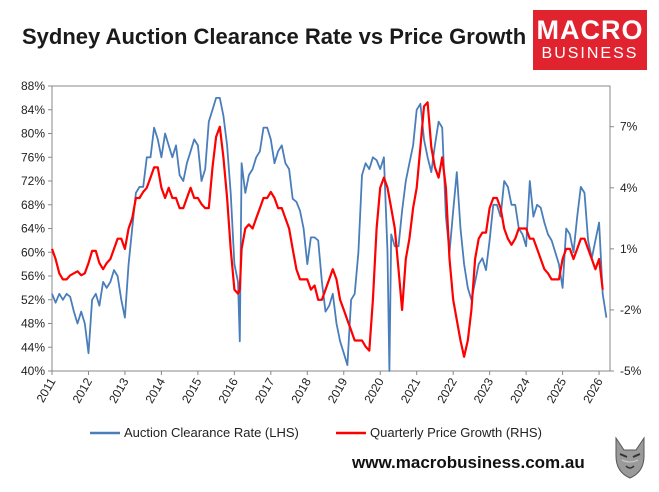  What do you see at coordinates (630, 457) in the screenshot?
I see `wolf-mascot-icon` at bounding box center [630, 457].